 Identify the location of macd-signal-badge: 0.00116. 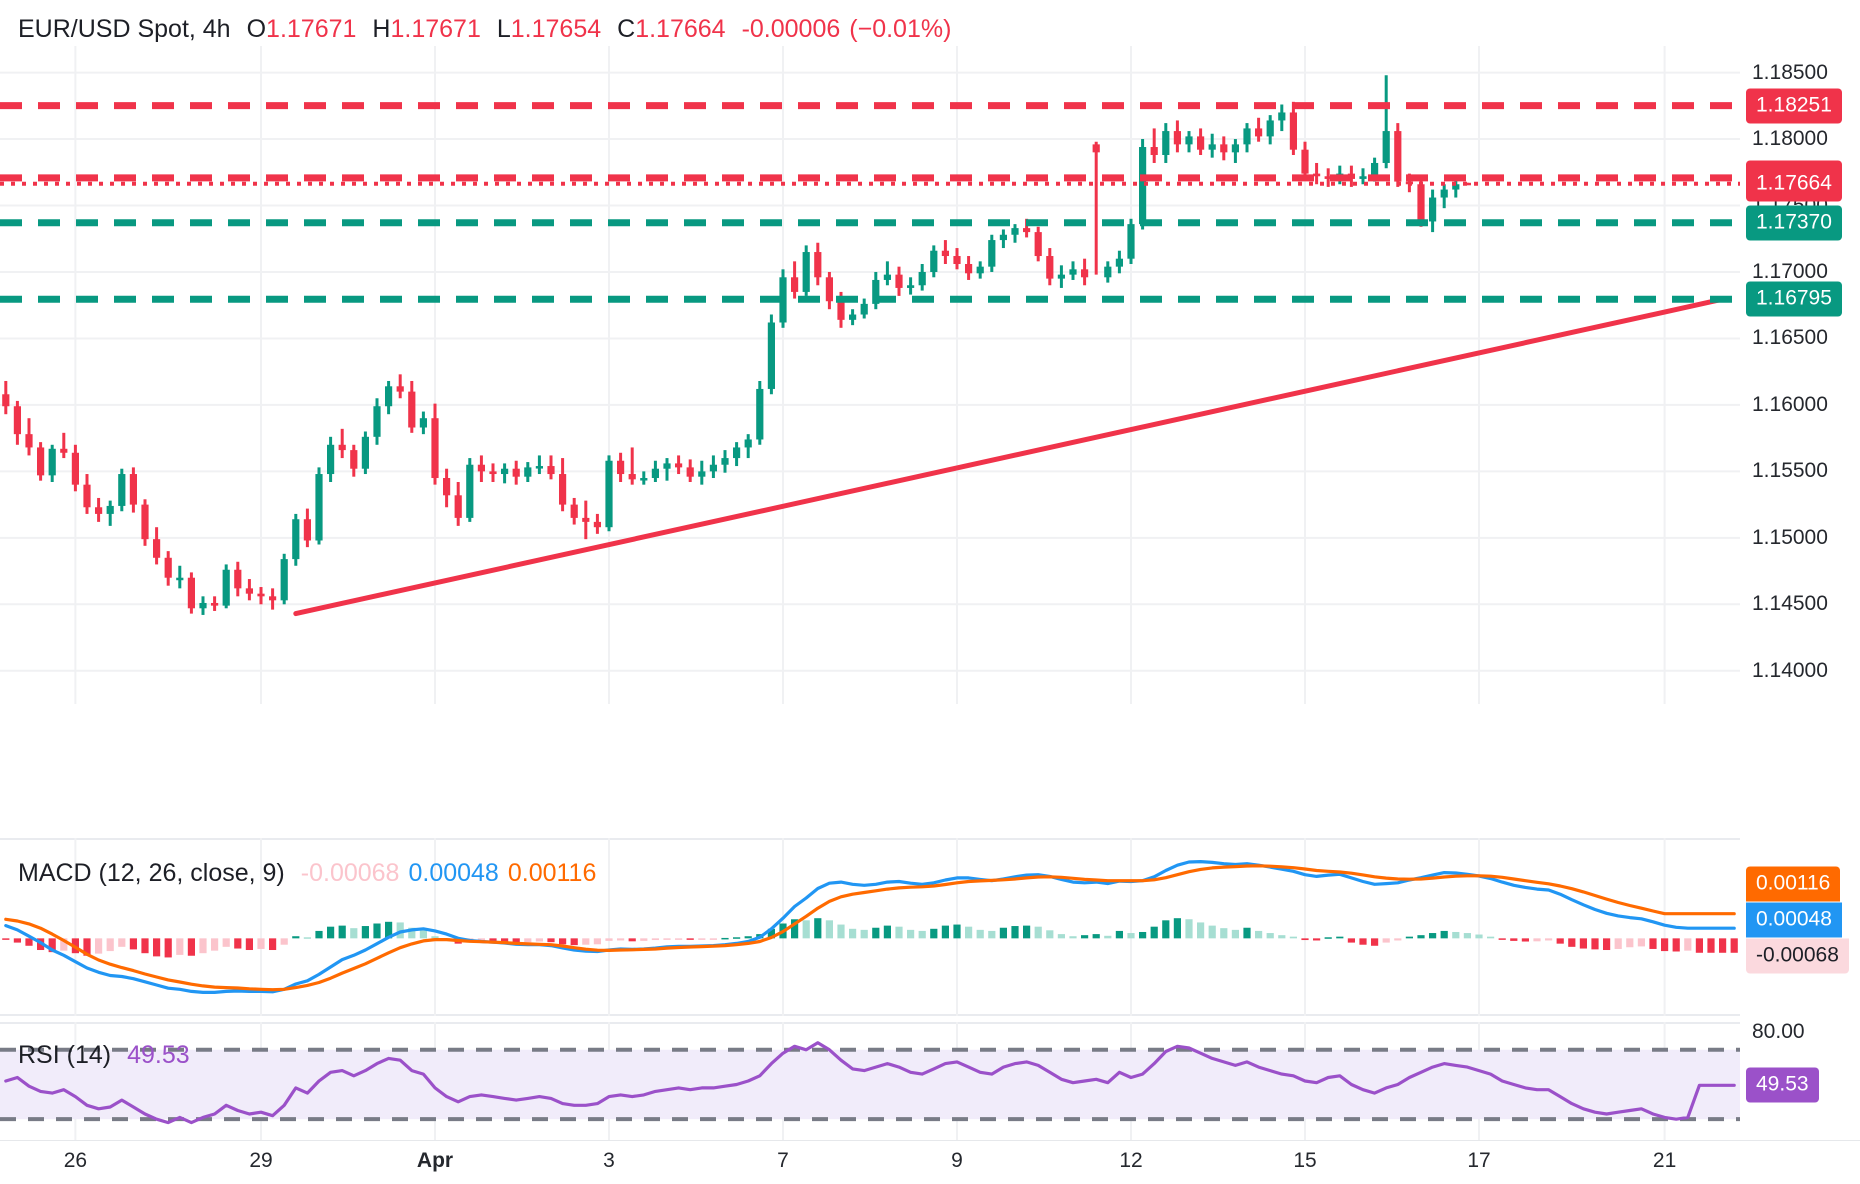
(1793, 884).